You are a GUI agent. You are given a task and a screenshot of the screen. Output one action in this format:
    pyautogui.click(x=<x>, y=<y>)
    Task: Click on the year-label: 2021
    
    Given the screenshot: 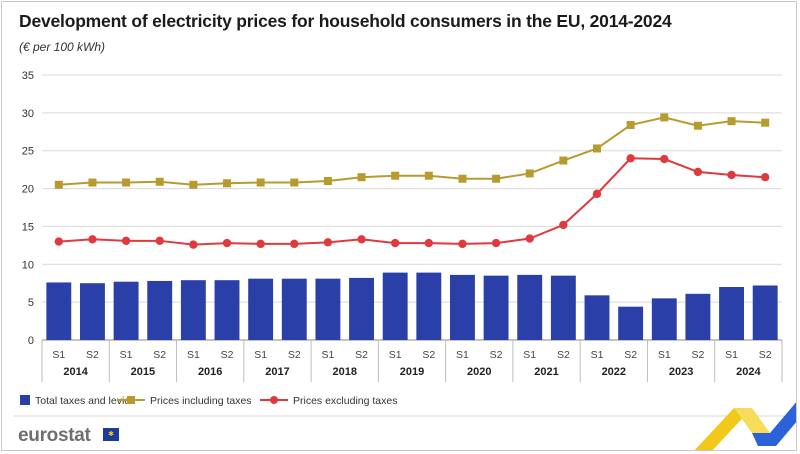 What is the action you would take?
    pyautogui.click(x=546, y=372)
    